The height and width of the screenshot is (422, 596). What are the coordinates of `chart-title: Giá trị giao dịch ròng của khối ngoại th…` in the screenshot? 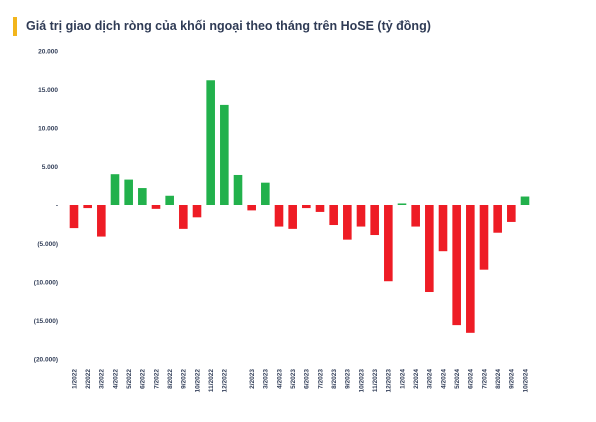 It's located at (228, 26).